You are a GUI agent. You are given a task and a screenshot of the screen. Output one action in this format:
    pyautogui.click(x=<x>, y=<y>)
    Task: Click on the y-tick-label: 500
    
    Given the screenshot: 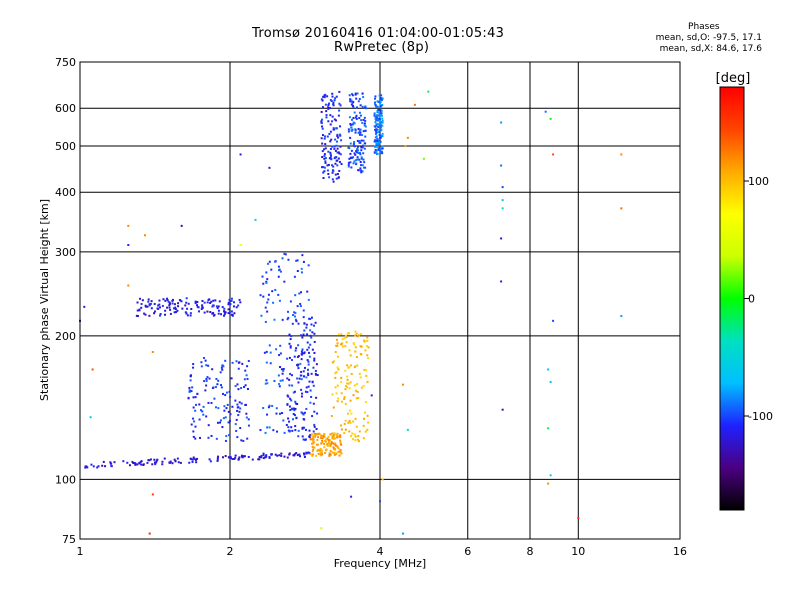 What is the action you would take?
    pyautogui.click(x=65, y=146)
    